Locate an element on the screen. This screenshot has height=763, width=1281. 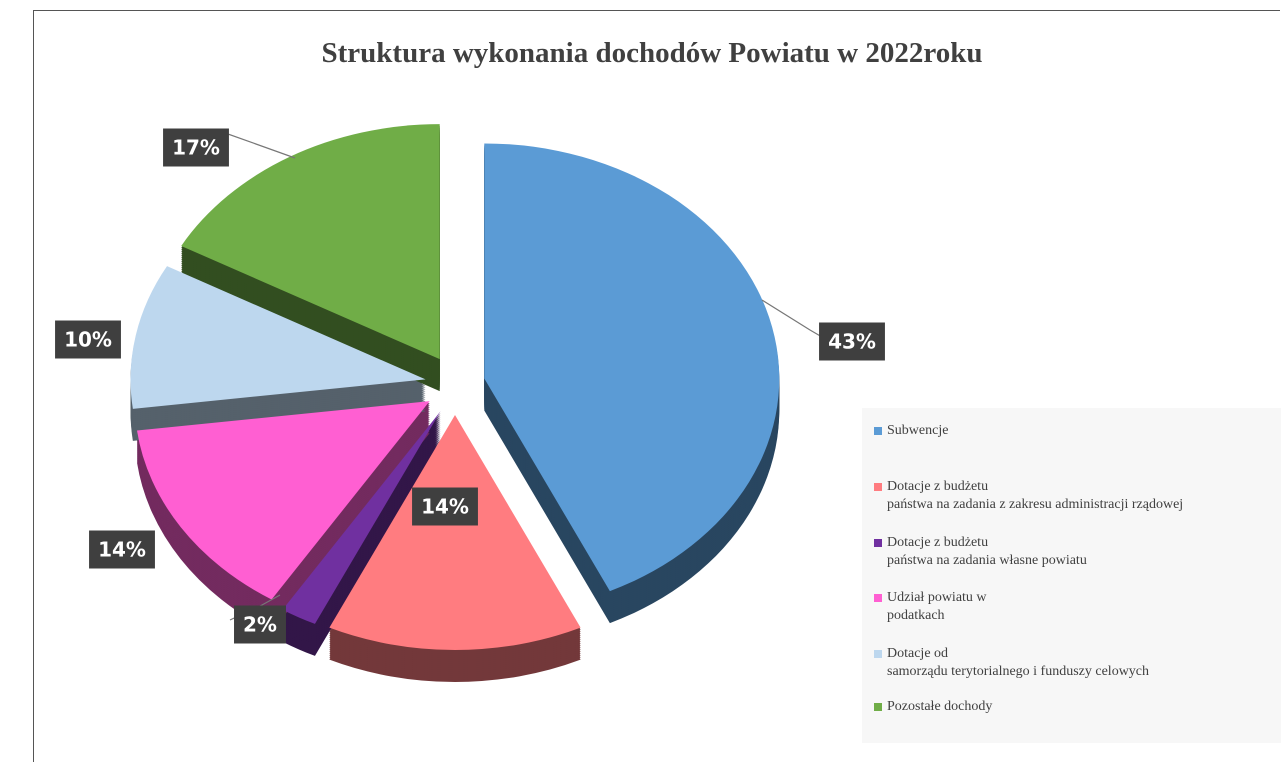
legend-entry: Udział powiatu w podatkach is located at coordinates (930, 607).